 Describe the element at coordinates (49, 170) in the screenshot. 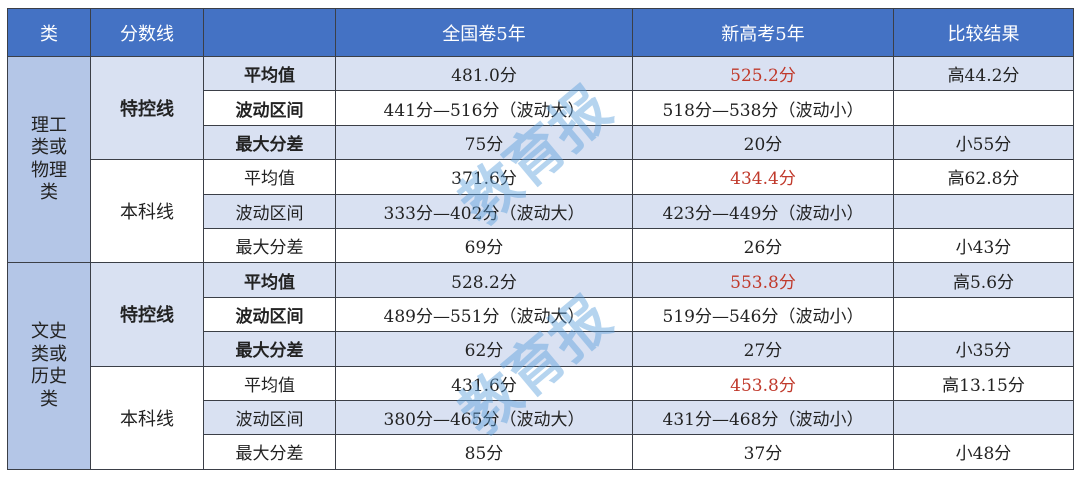

I see `category-text-line: 物理` at that location.